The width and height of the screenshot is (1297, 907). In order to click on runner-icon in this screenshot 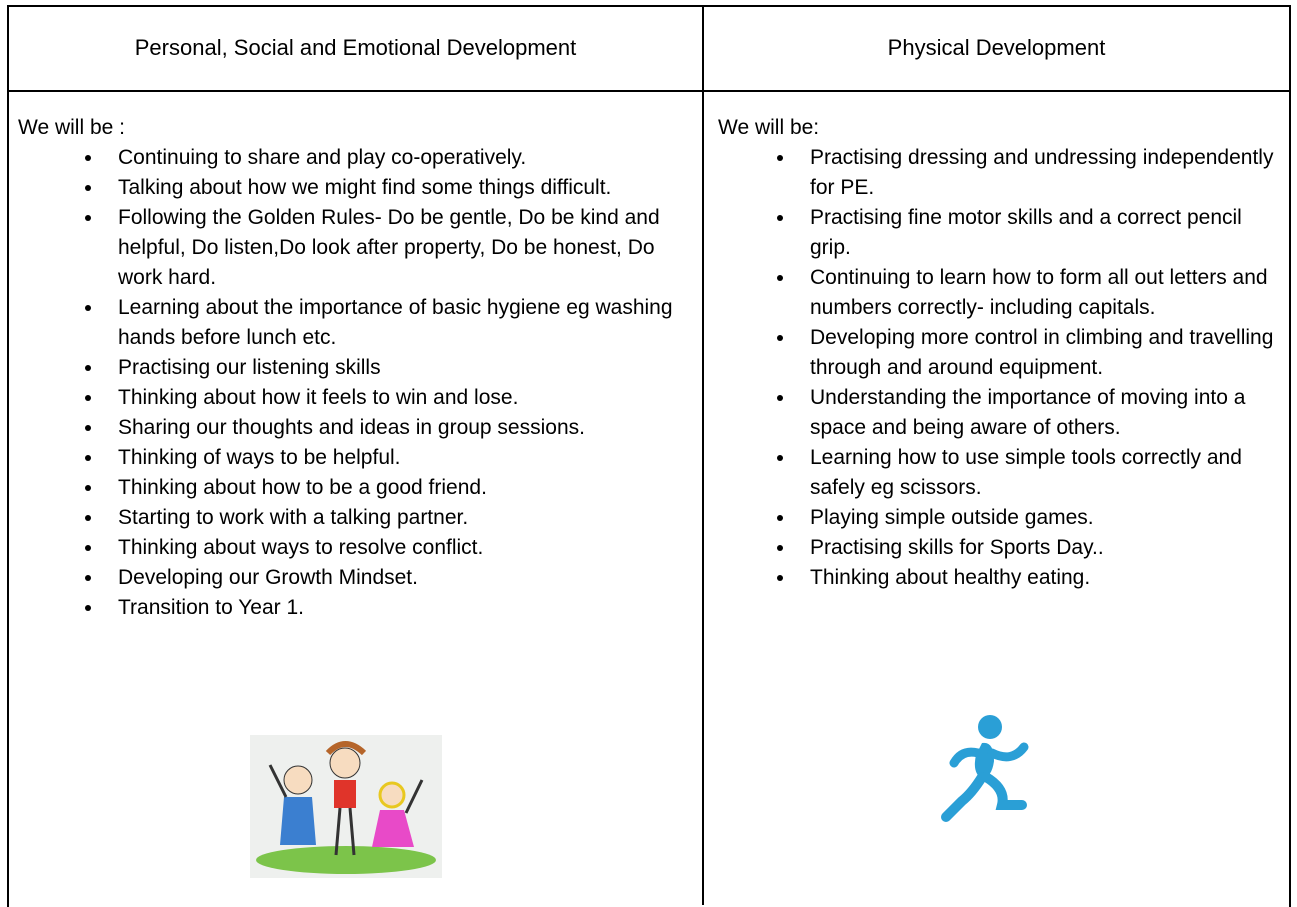, I will do `click(985, 768)`.